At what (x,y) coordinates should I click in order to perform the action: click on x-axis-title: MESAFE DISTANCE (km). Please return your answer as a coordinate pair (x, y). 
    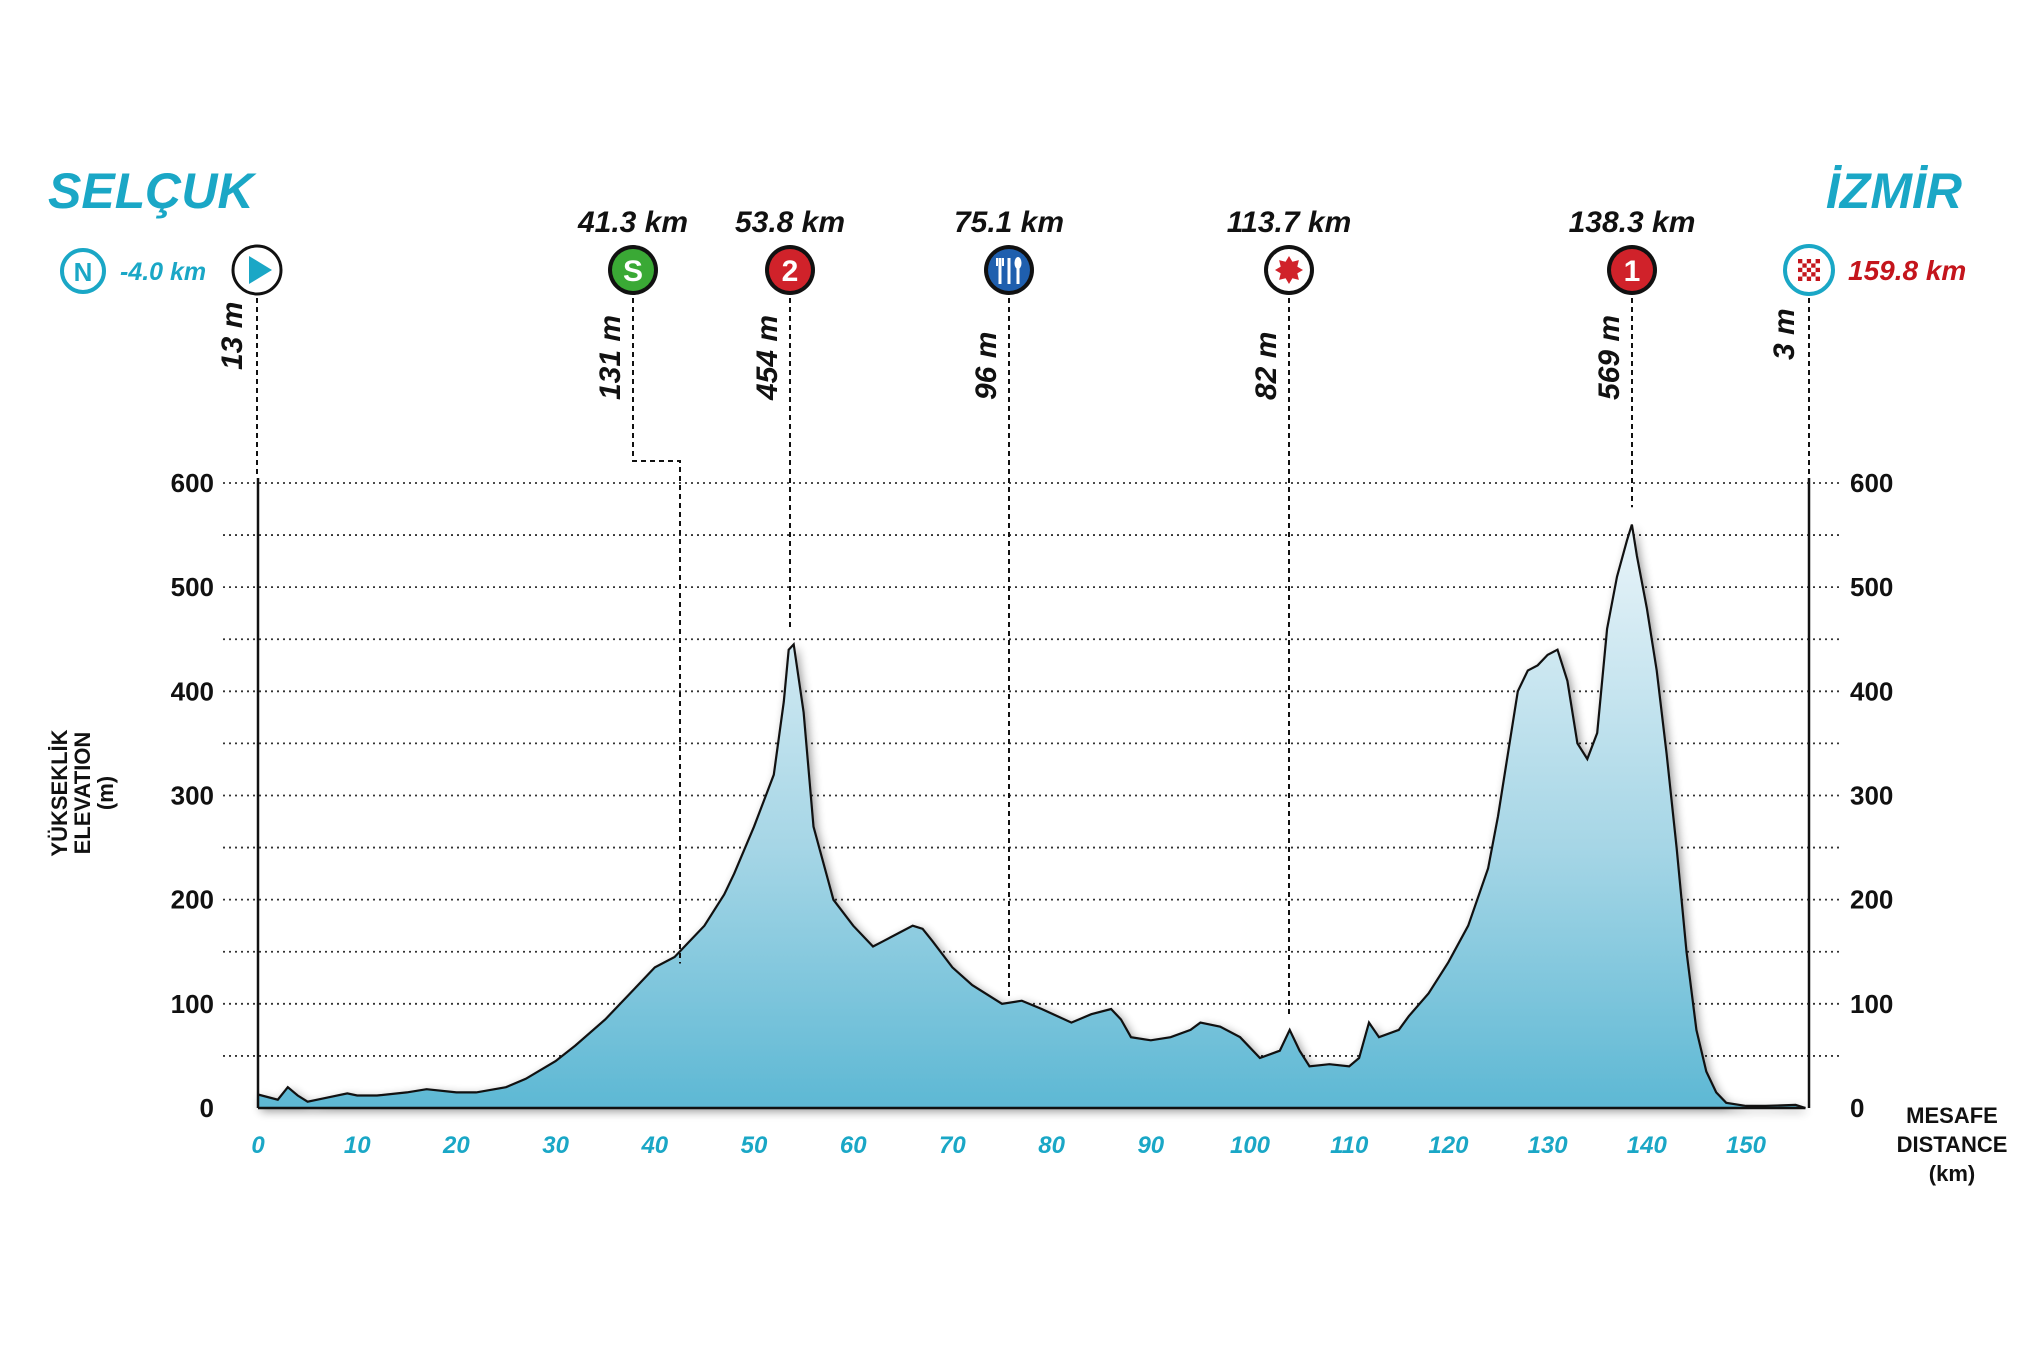
    Looking at the image, I should click on (1952, 1144).